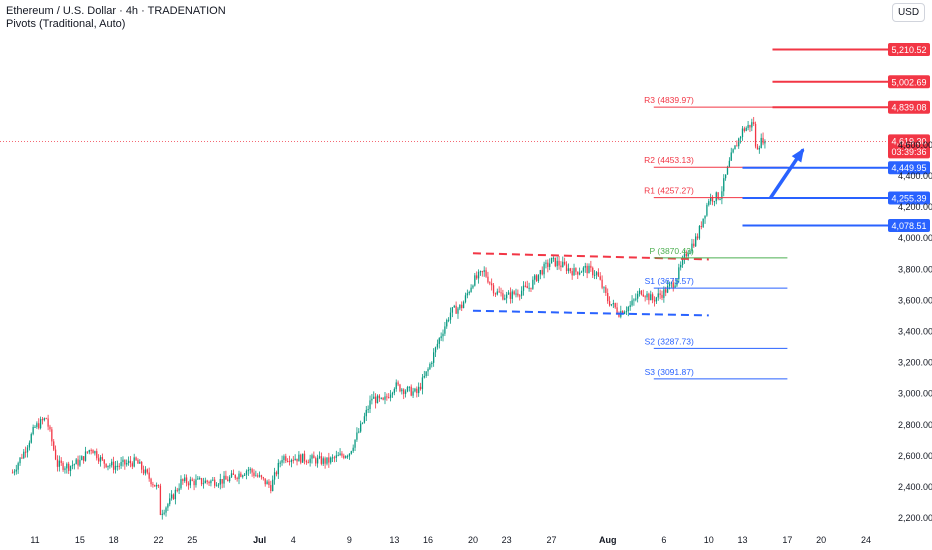  I want to click on pivot-label-s2: S2 (3287.73), so click(669, 341).